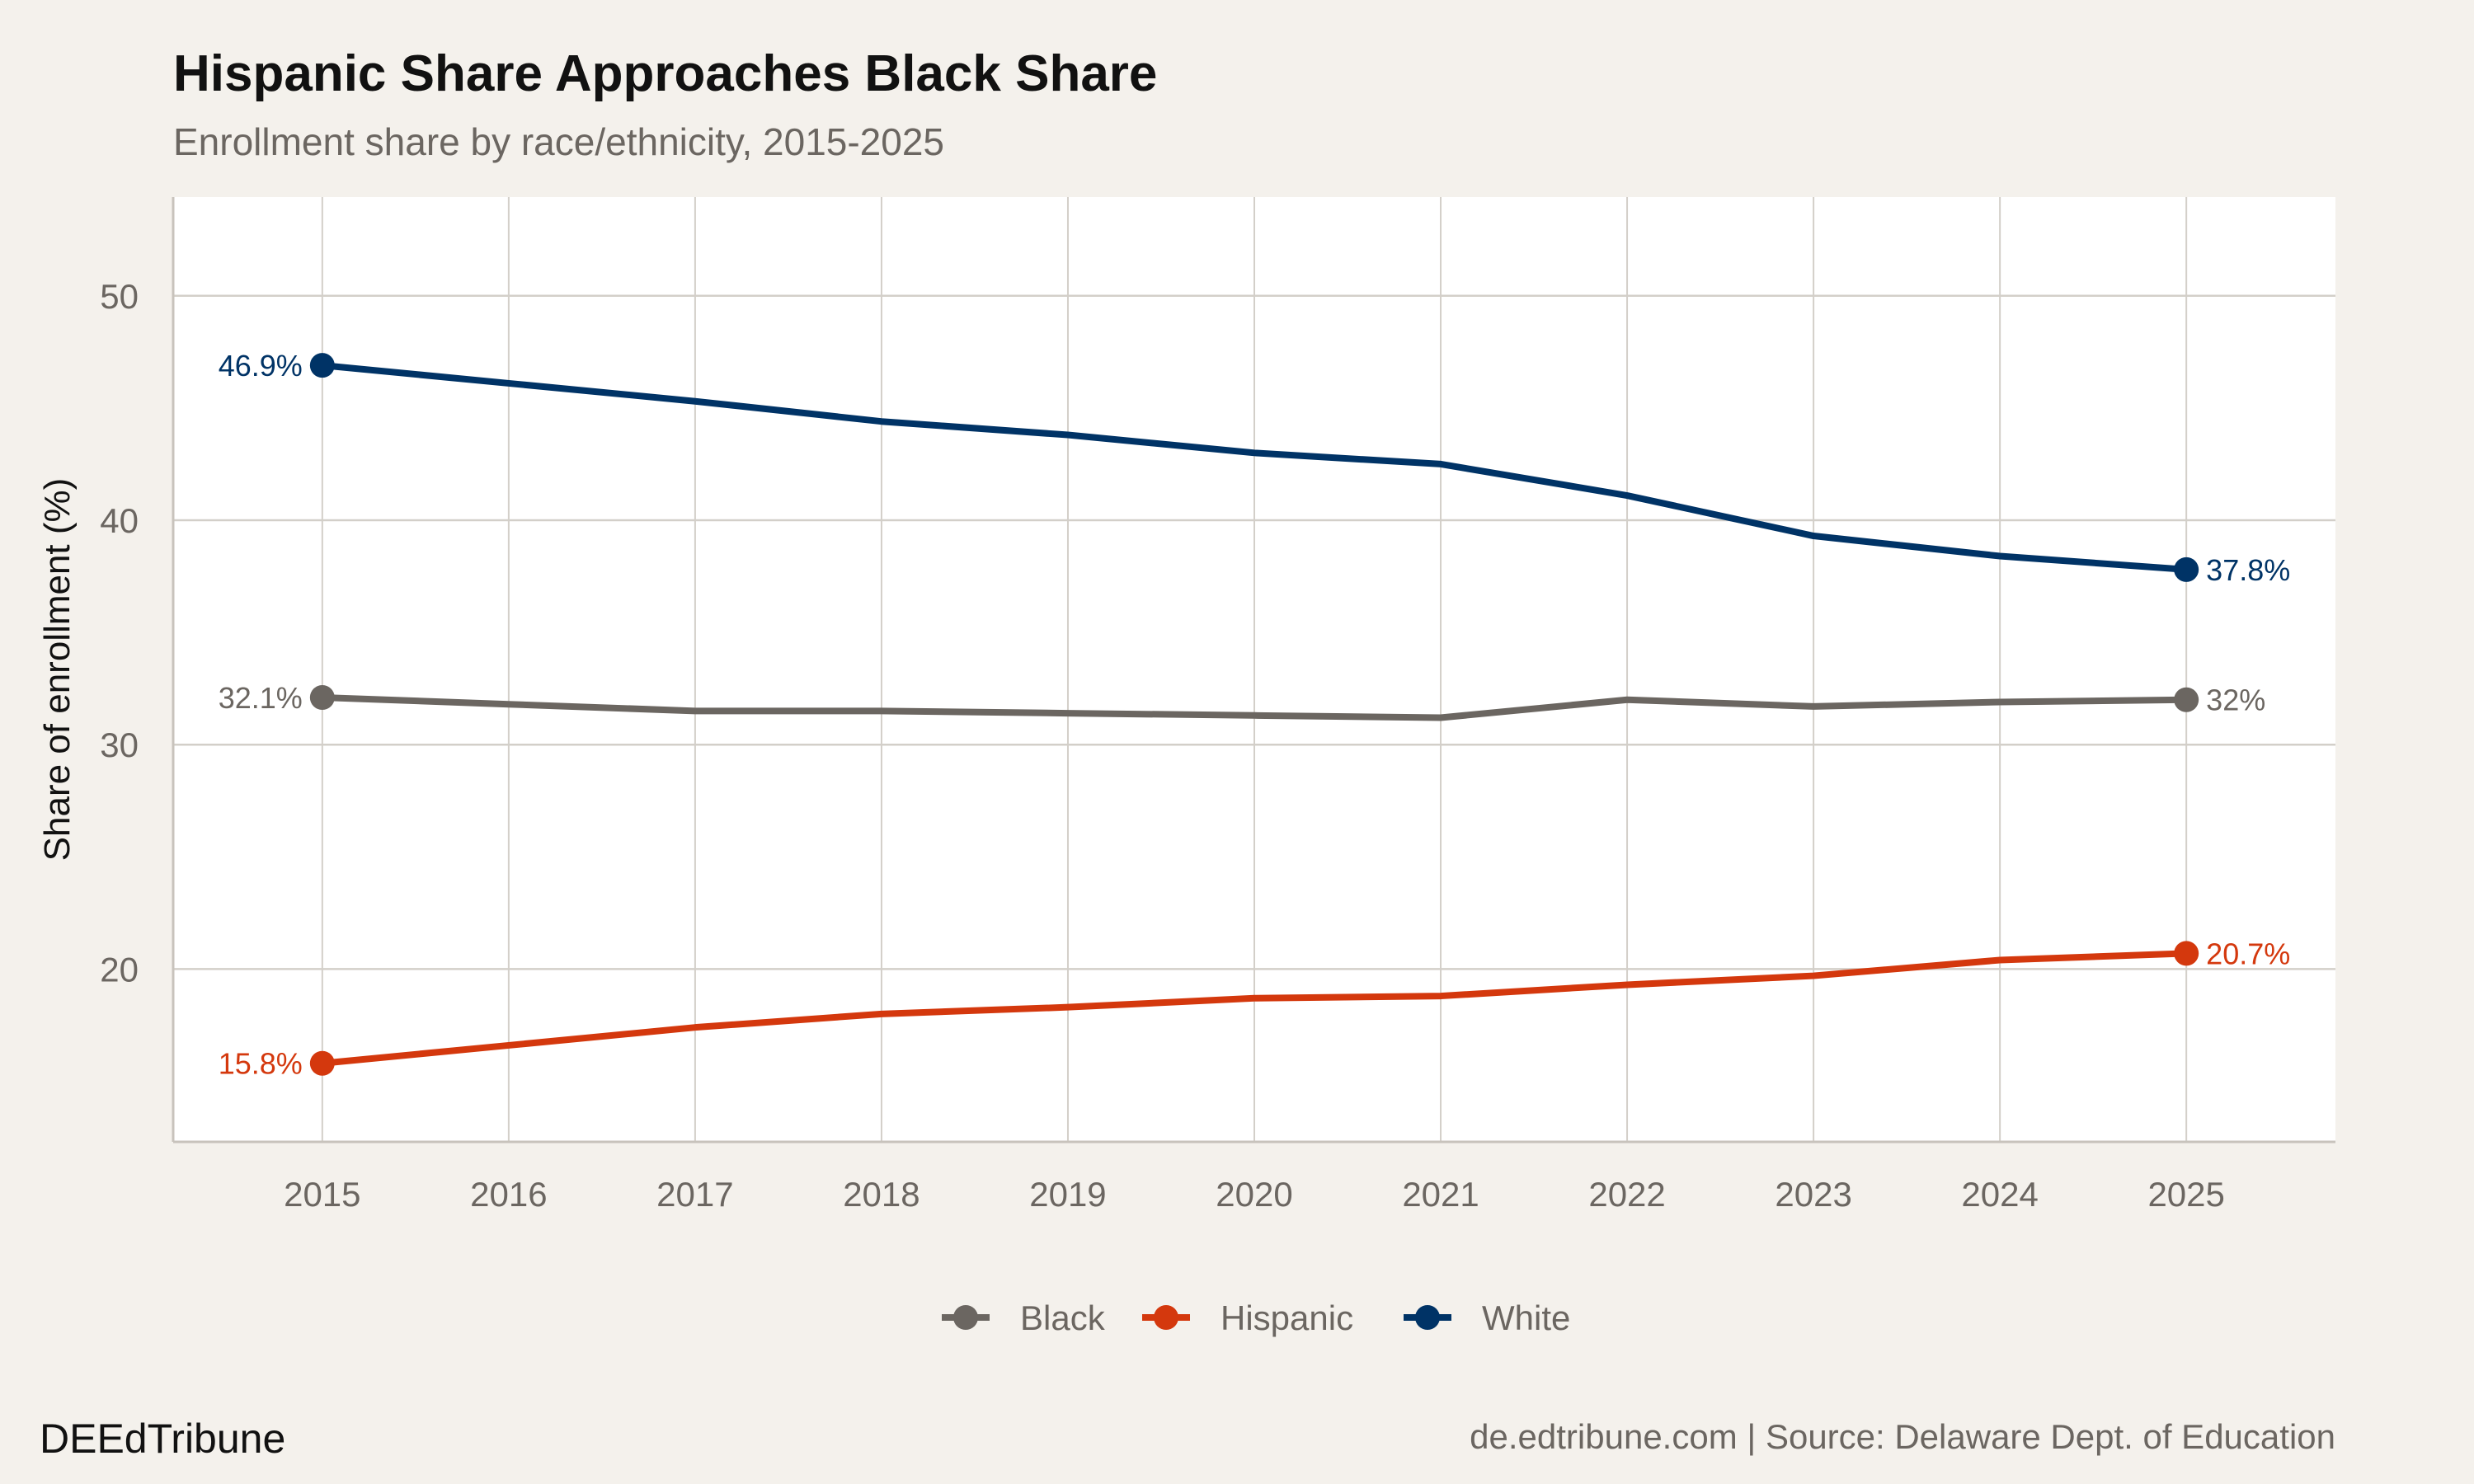  Describe the element at coordinates (965, 1317) in the screenshot. I see `legend-key-point-black` at that location.